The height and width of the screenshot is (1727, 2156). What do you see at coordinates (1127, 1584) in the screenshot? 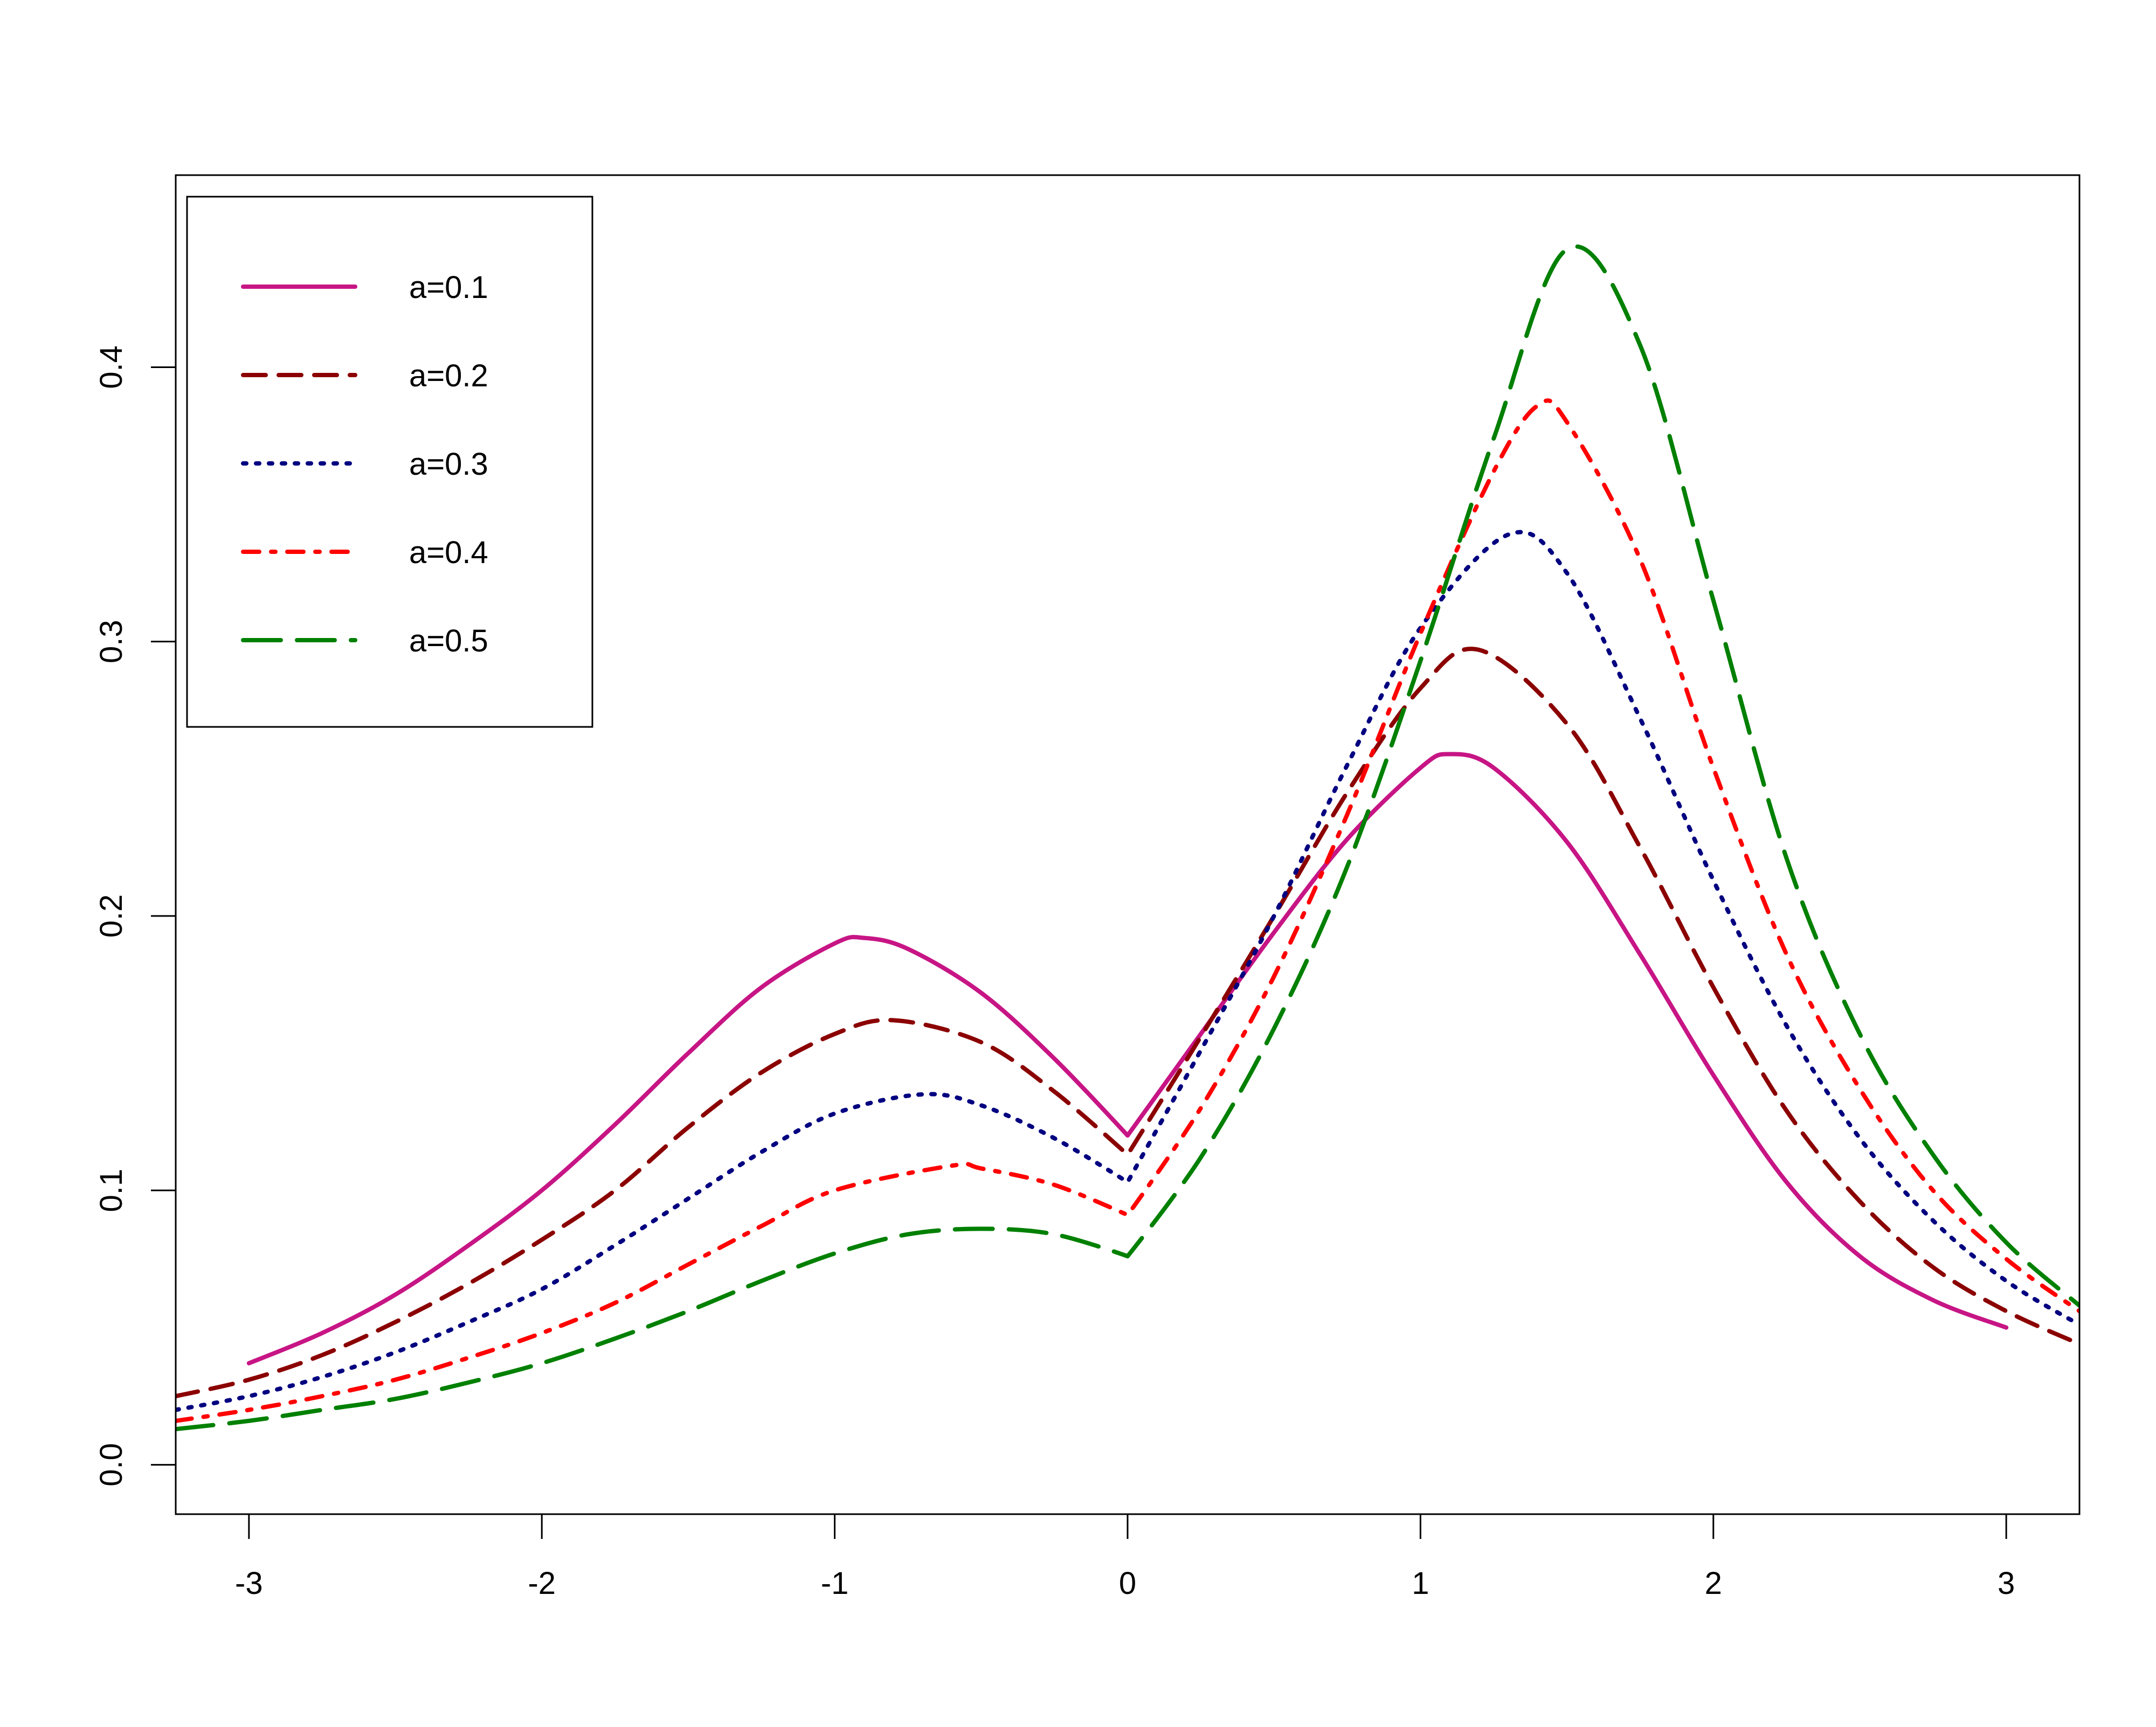
I see `x-tick-label: 0` at bounding box center [1127, 1584].